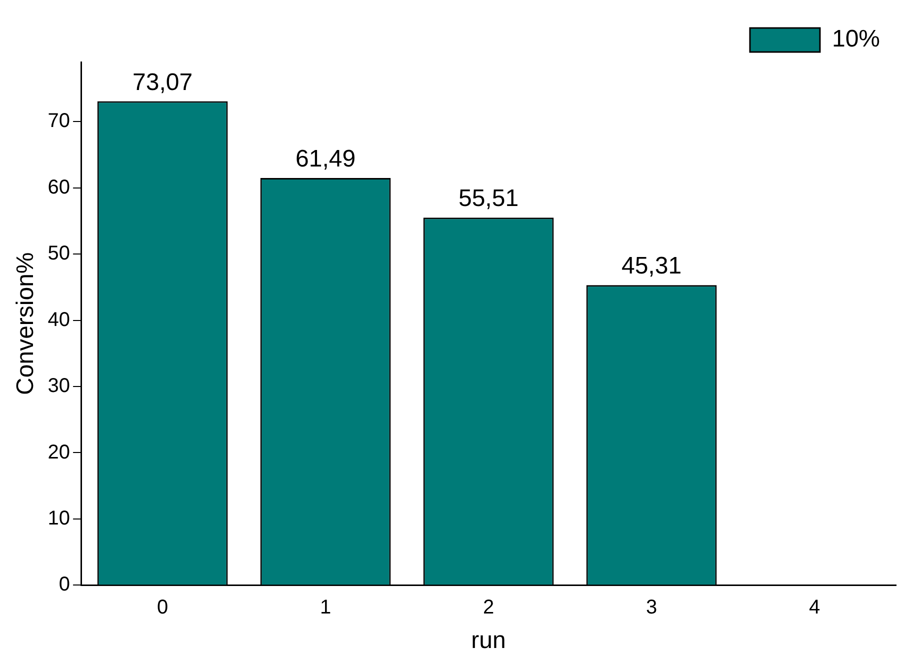 This screenshot has width=916, height=671. Describe the element at coordinates (162, 607) in the screenshot. I see `x-tick-label: 0` at that location.